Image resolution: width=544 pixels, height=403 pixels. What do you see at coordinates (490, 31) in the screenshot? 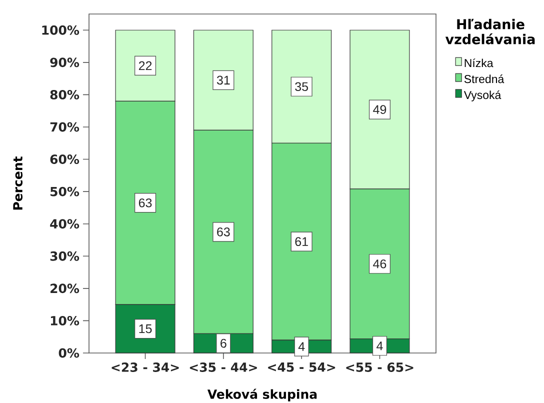
I see `legend-title: Hľadanie vzdelávania` at bounding box center [490, 31].